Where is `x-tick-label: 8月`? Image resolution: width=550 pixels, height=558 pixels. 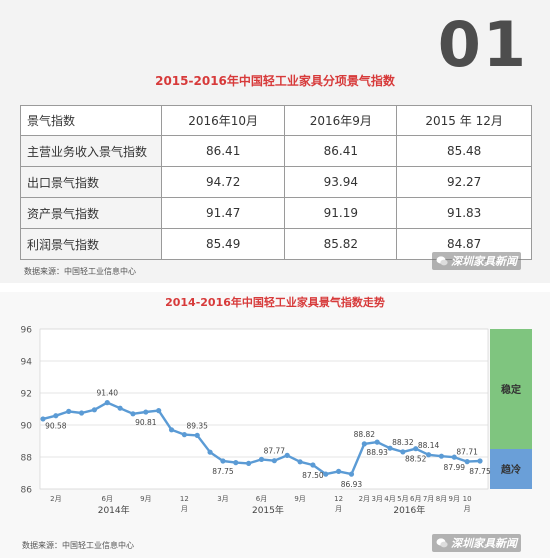 x-tick-label: 8月 is located at coordinates (441, 499).